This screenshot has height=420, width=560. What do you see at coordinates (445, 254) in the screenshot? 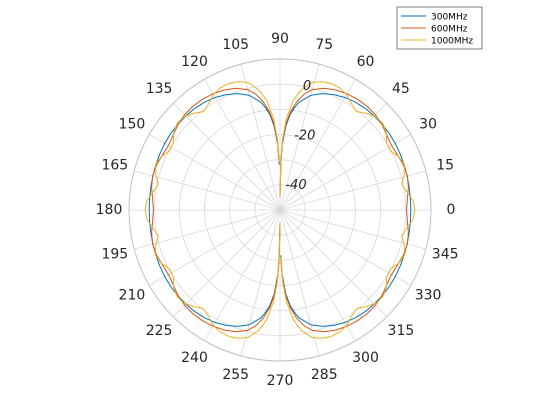
I see `angle-label-345: 345` at bounding box center [445, 254].